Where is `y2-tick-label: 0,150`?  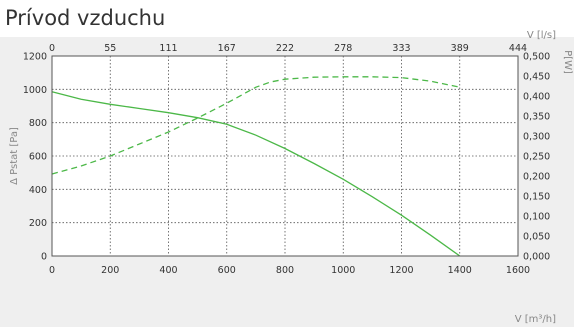
y2-tick-label: 0,150 is located at coordinates (536, 197).